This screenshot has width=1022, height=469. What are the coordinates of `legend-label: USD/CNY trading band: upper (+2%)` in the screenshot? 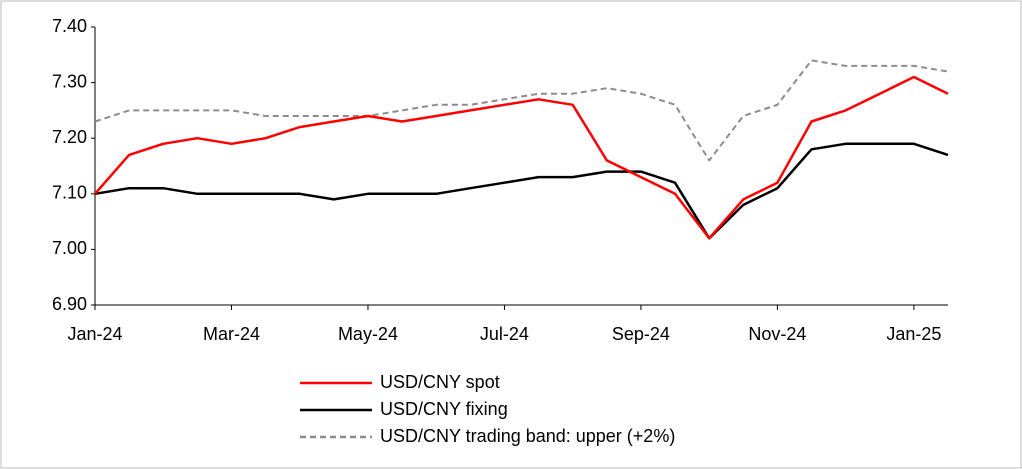 It's located at (527, 436).